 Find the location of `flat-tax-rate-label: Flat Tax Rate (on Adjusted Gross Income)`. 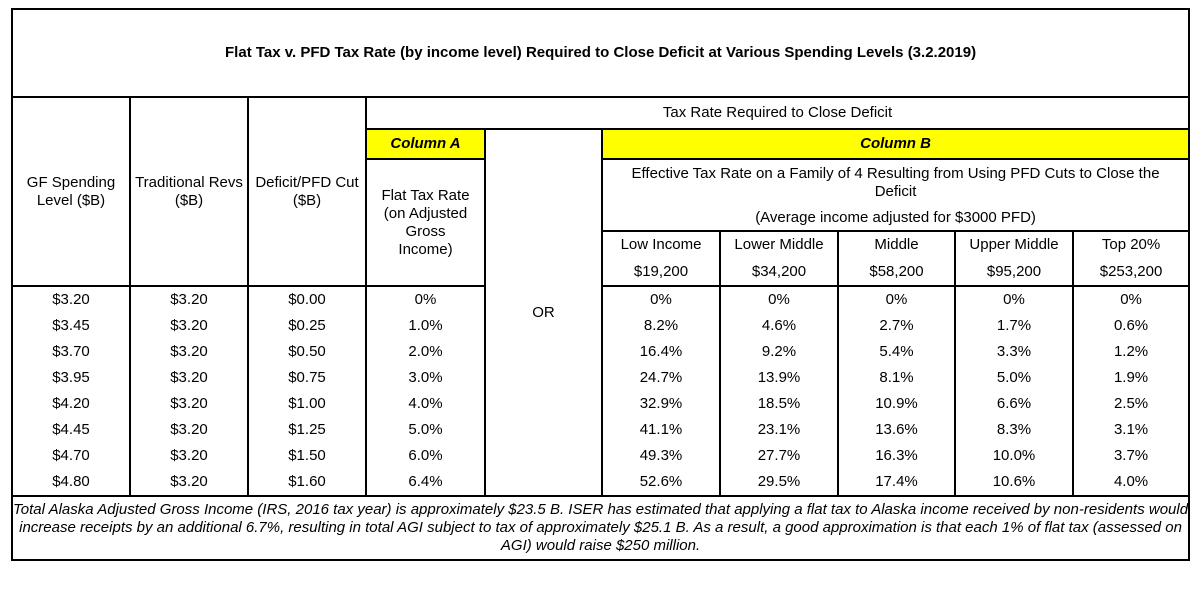

flat-tax-rate-label: Flat Tax Rate (on Adjusted Gross Income) is located at coordinates (425, 222).